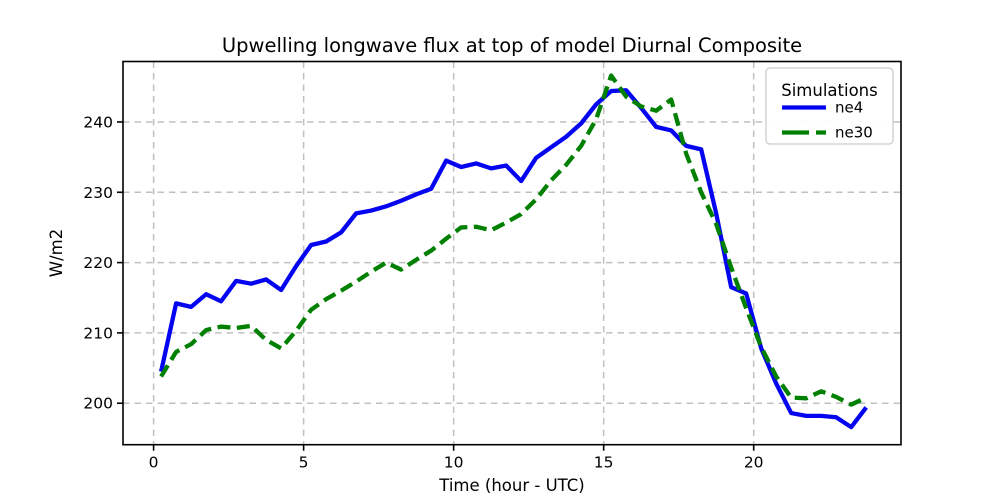 Image resolution: width=1000 pixels, height=504 pixels. What do you see at coordinates (849, 108) in the screenshot?
I see `legend-ne4-label: ne4` at bounding box center [849, 108].